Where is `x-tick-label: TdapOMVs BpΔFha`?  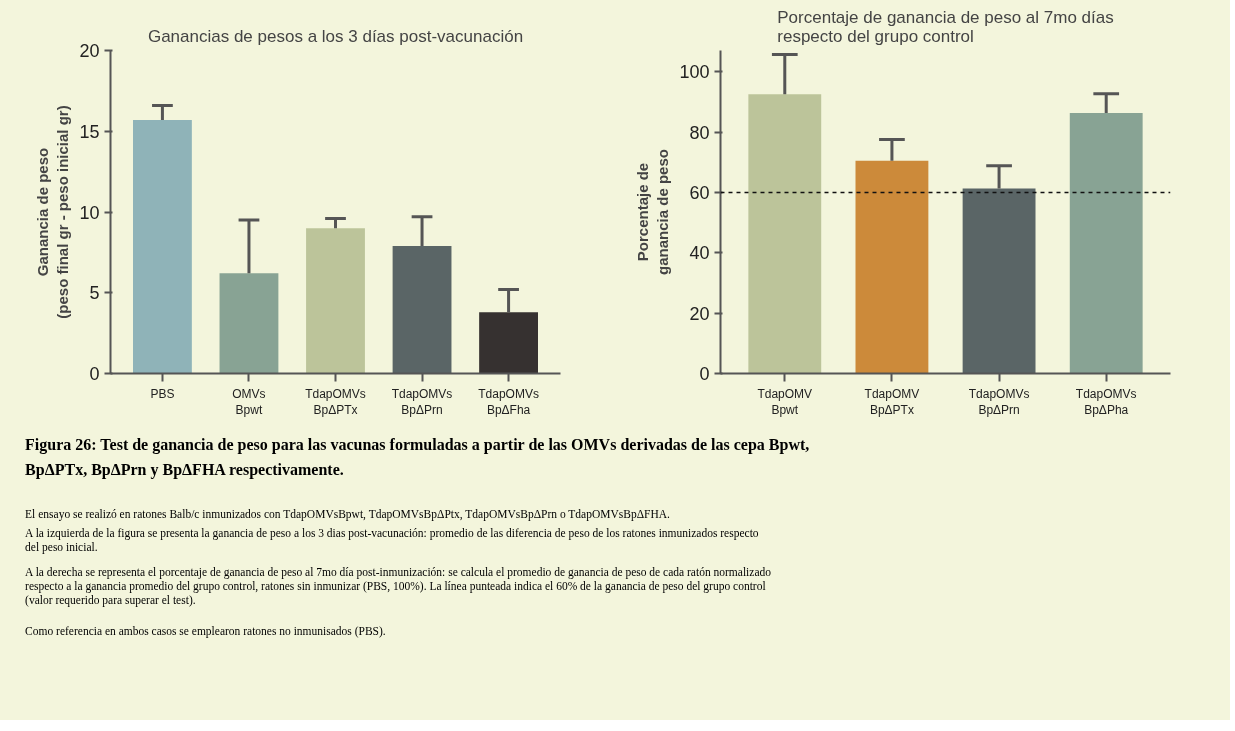 x-tick-label: TdapOMVs BpΔFha is located at coordinates (508, 402).